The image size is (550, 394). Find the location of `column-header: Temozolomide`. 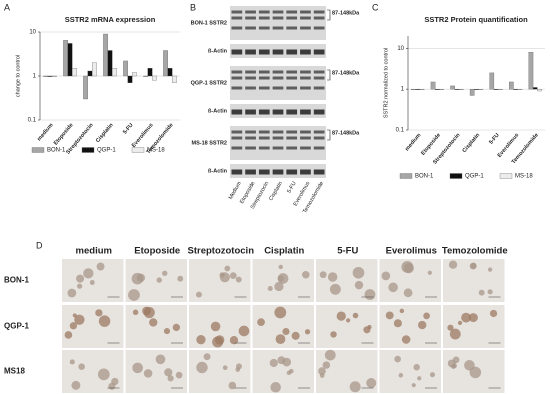

column-header: Temozolomide is located at coordinates (475, 251).